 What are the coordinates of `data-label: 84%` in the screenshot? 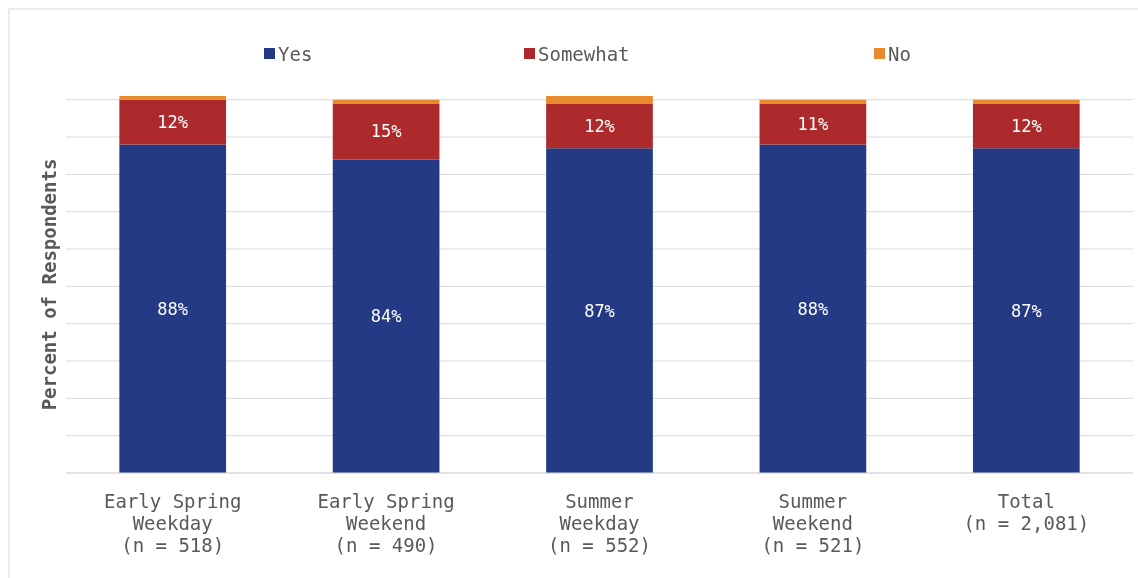 It's located at (386, 316).